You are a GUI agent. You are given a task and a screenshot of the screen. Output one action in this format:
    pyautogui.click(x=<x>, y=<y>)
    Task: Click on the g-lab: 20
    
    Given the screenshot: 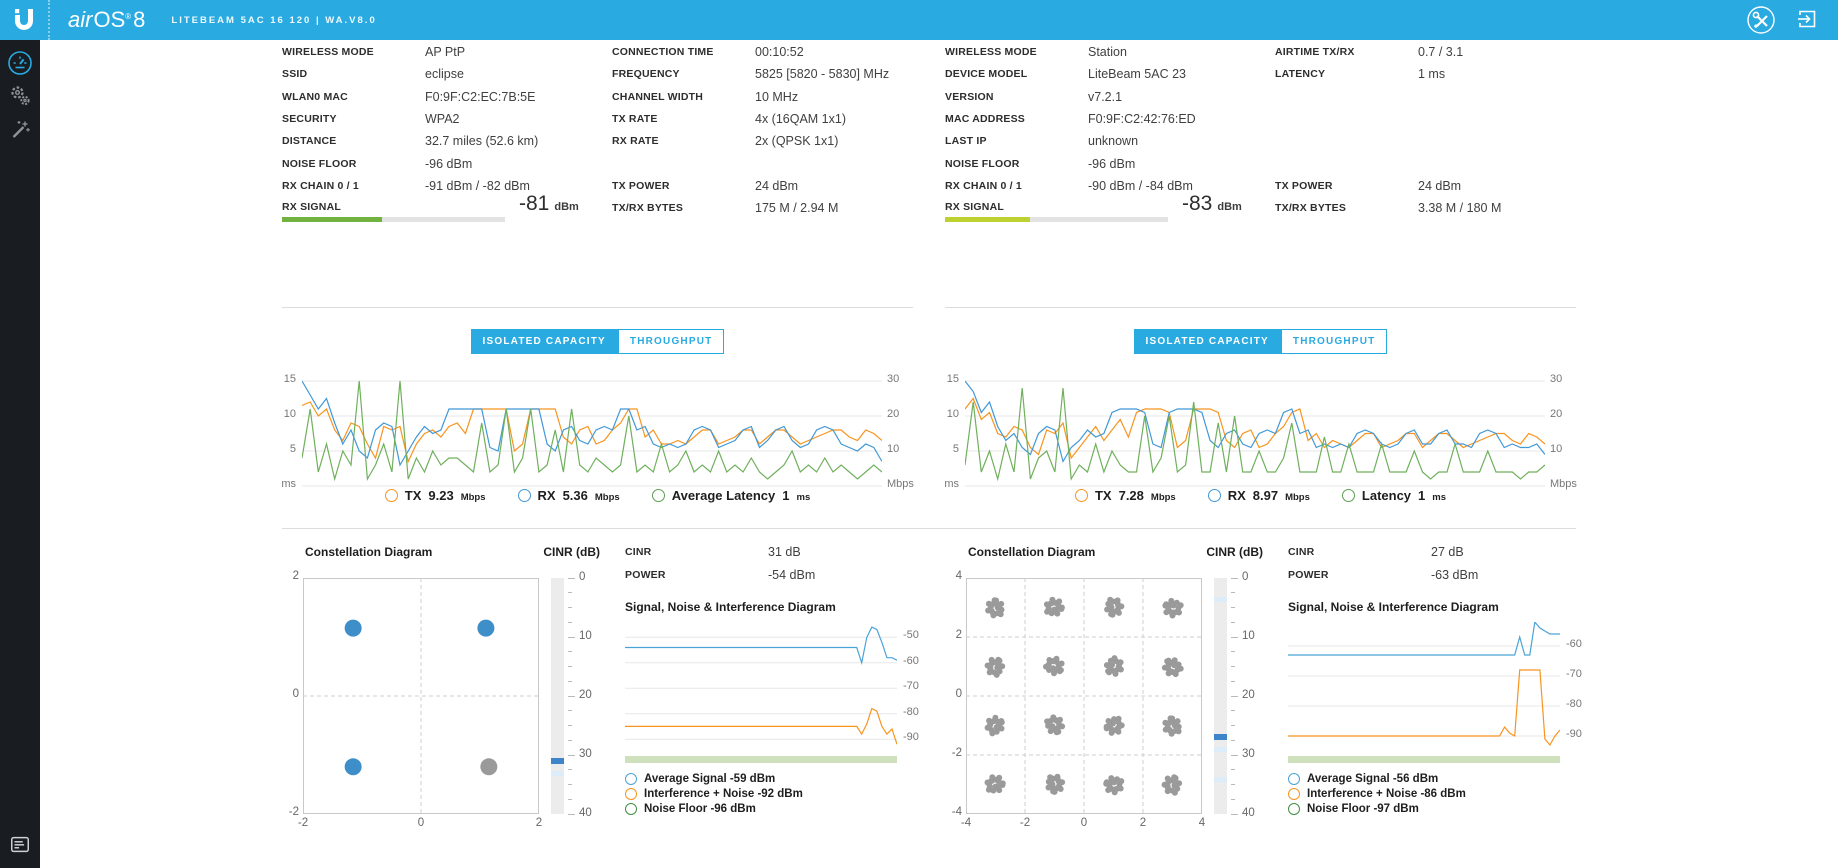 What is the action you would take?
    pyautogui.click(x=1248, y=695)
    